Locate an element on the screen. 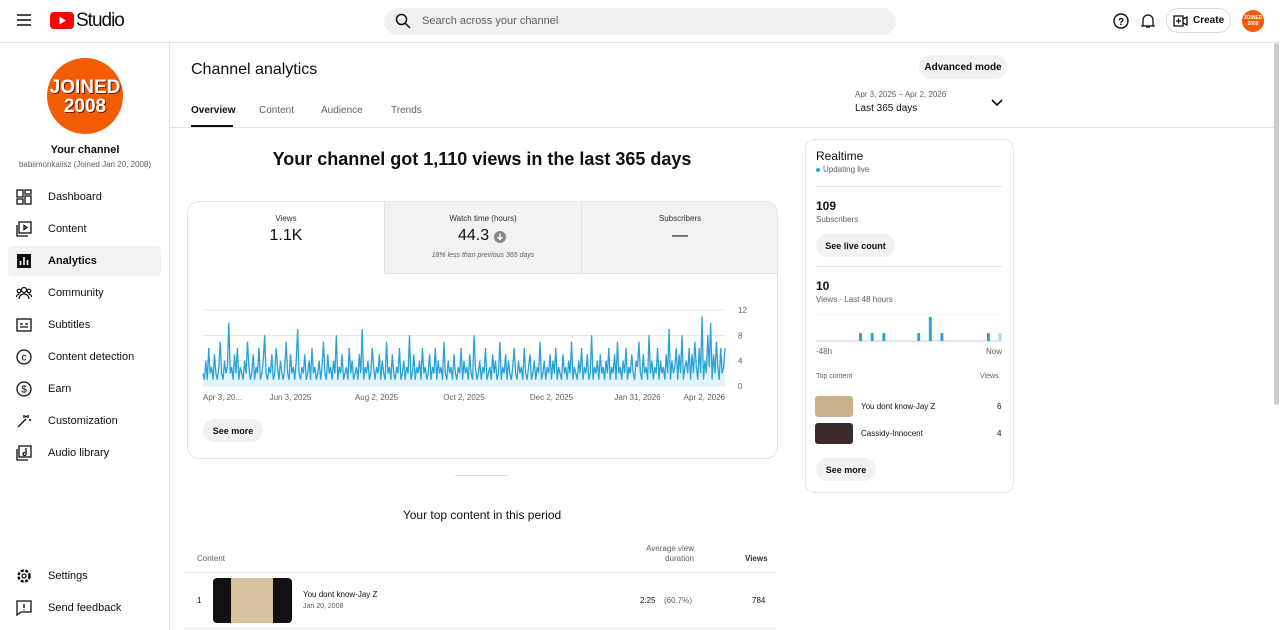 The height and width of the screenshot is (630, 1280). logo-icon is located at coordinates (62, 20).